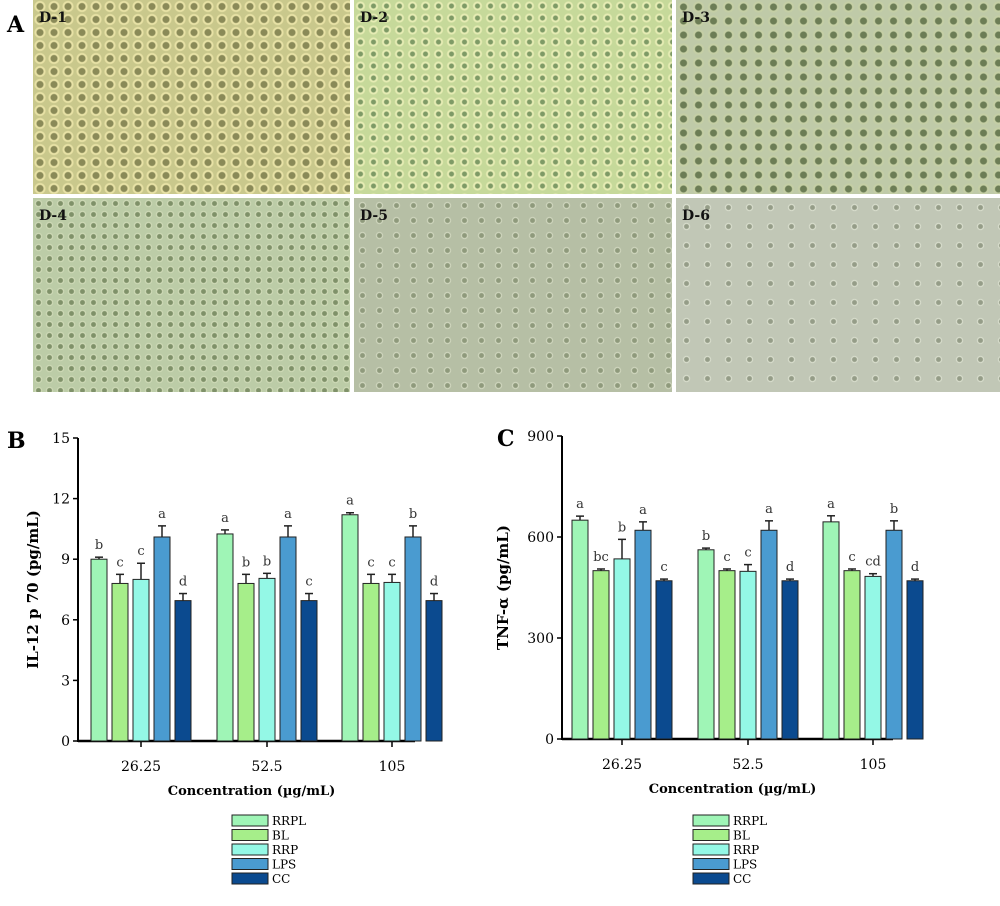 This screenshot has height=906, width=1000. Describe the element at coordinates (540, 437) in the screenshot. I see `y-tick-label: 900` at that location.